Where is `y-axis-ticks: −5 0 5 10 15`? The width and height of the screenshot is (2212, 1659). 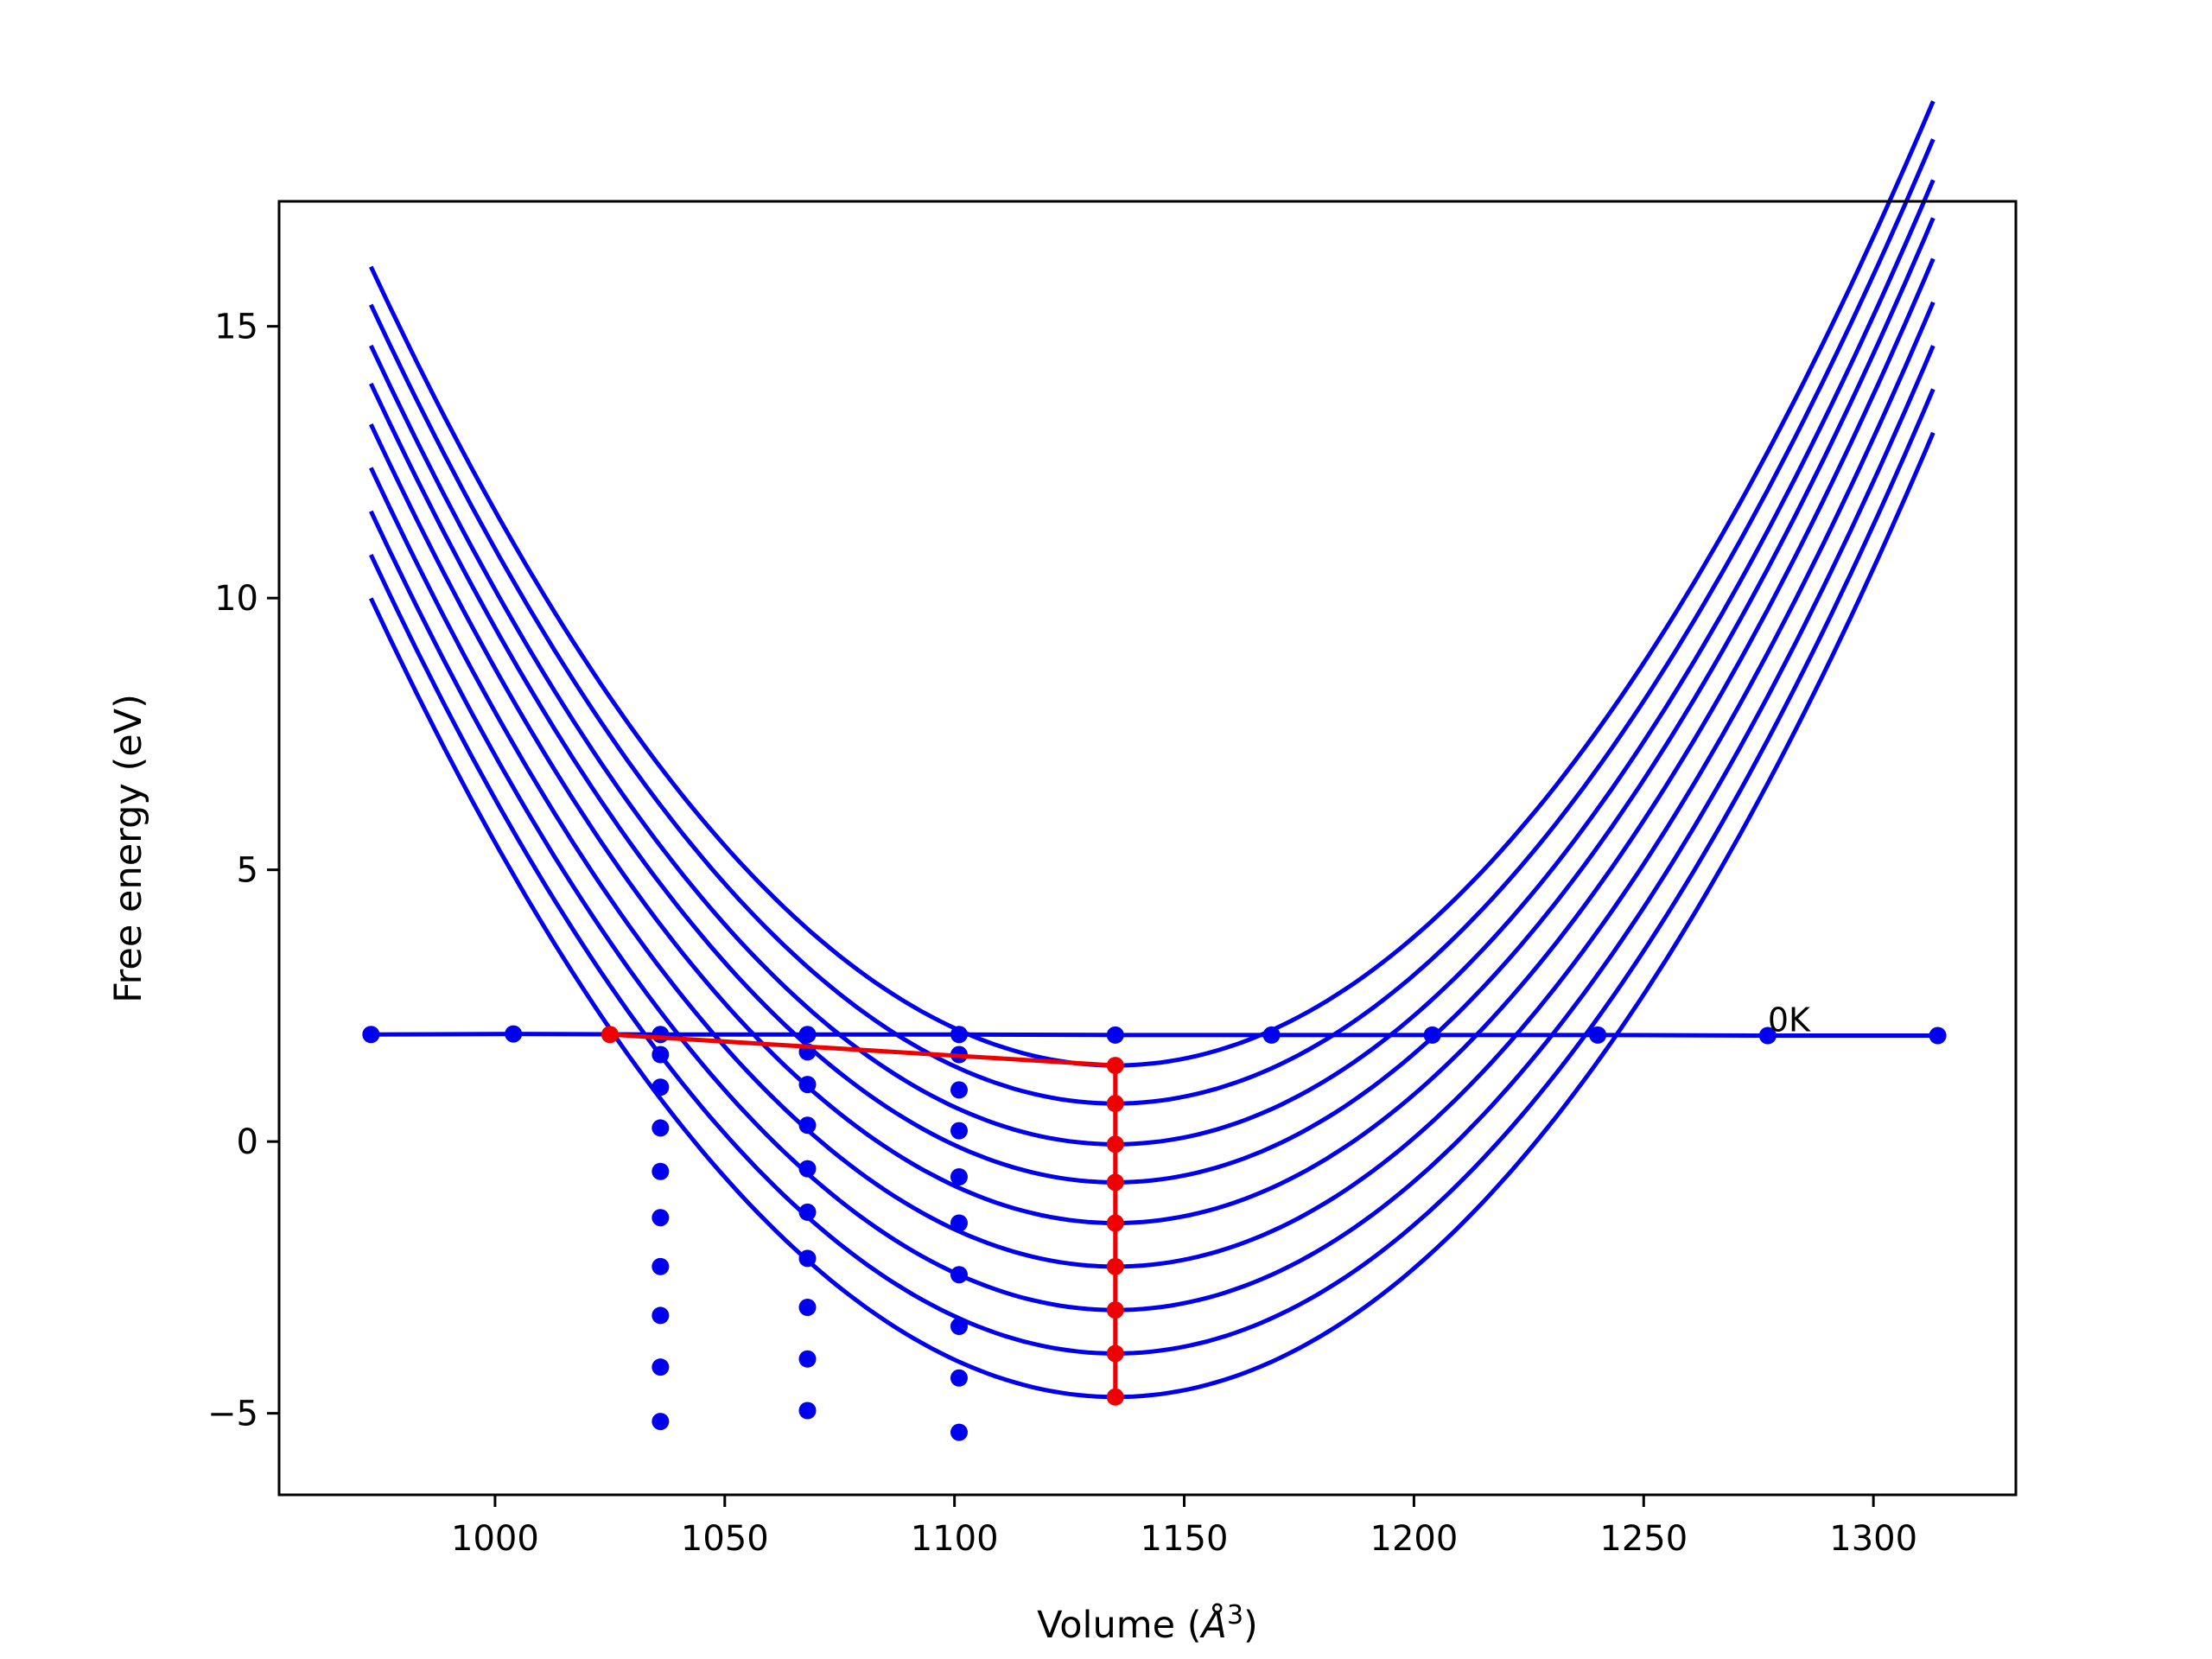 y-axis-ticks: −5 0 5 10 15 is located at coordinates (243, 871).